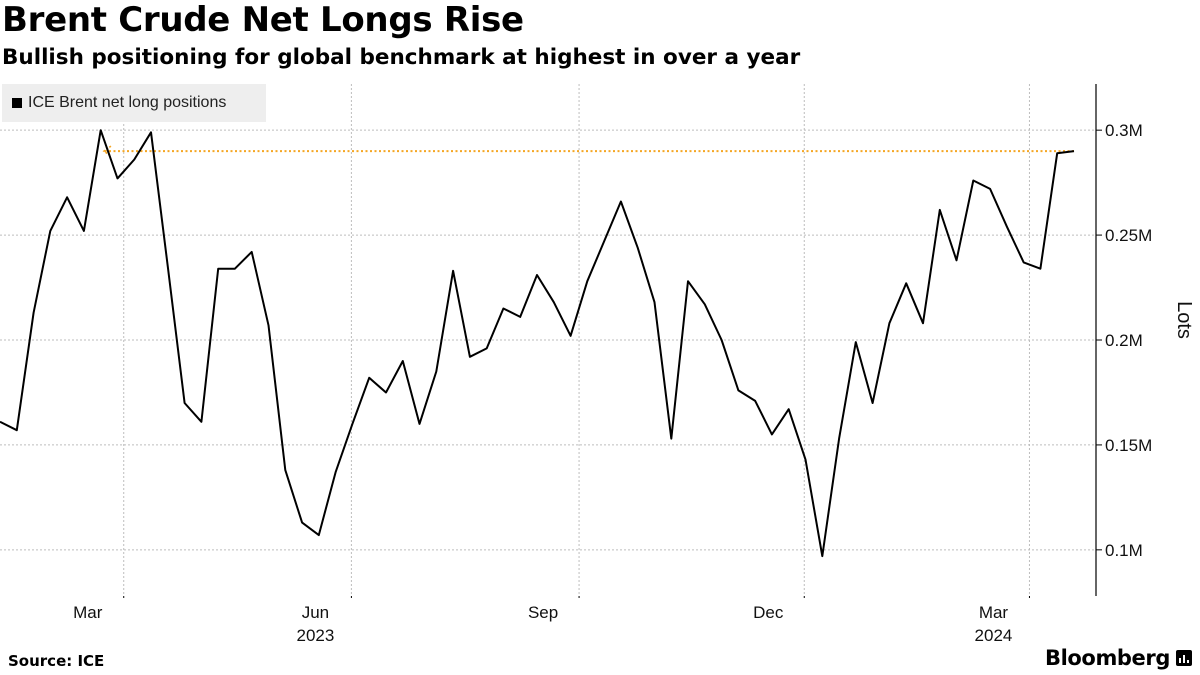  Describe the element at coordinates (127, 102) in the screenshot. I see `legend-label: ICE Brent net long positions` at that location.